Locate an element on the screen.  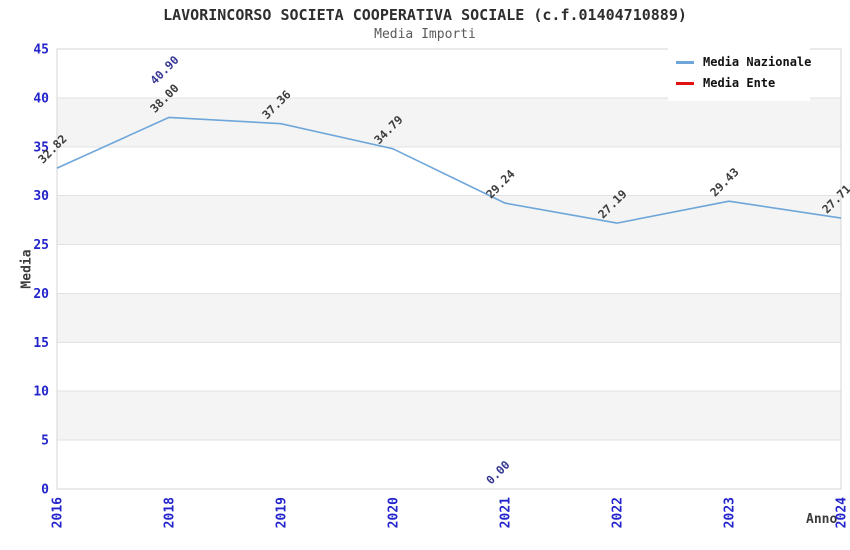
data-label: 0.00 is located at coordinates (498, 473).